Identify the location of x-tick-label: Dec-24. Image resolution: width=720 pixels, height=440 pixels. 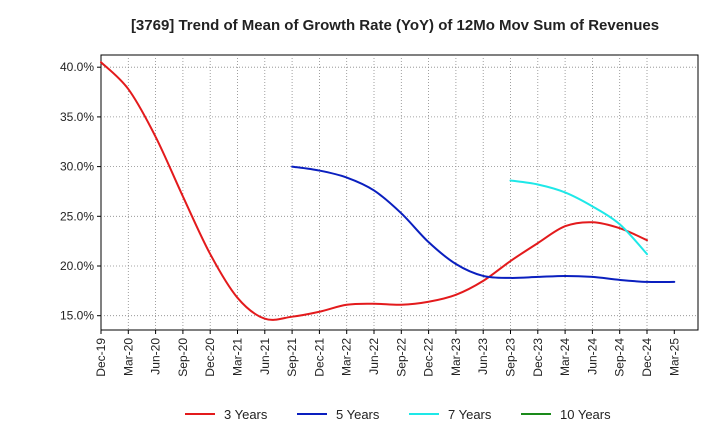
(647, 357).